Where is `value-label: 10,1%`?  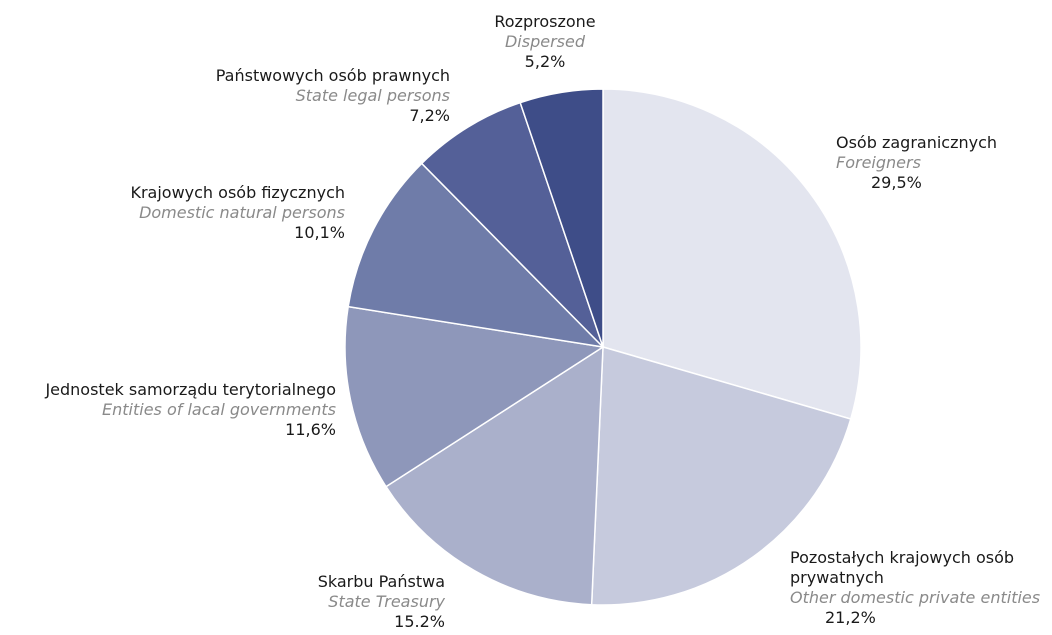
value-label: 10,1% is located at coordinates (319, 232).